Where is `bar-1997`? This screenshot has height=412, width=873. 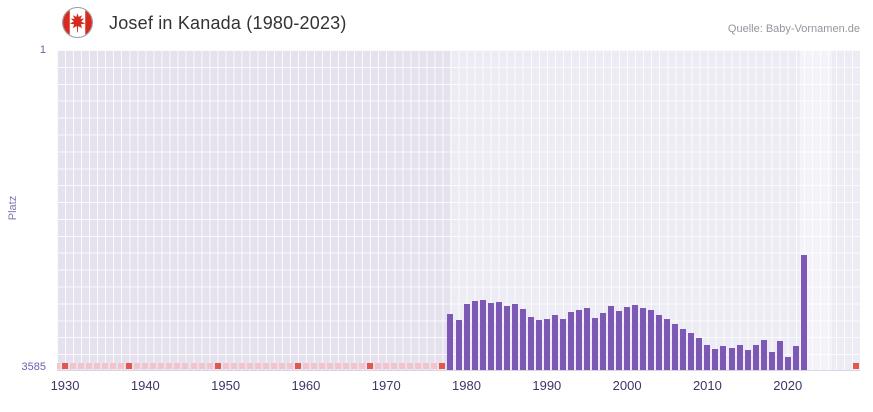 bar-1997 is located at coordinates (603, 341).